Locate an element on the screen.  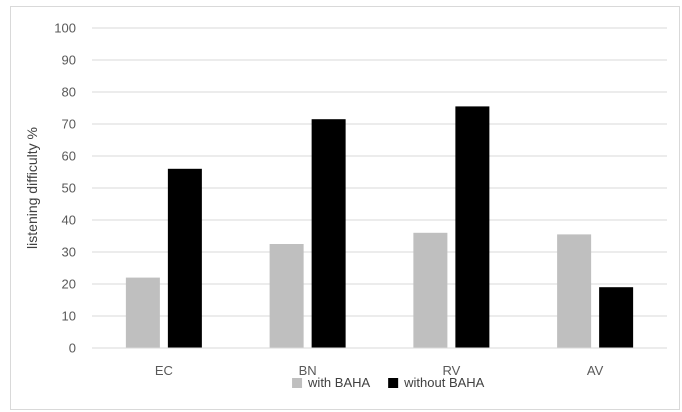
x-tick-label: EC is located at coordinates (164, 370).